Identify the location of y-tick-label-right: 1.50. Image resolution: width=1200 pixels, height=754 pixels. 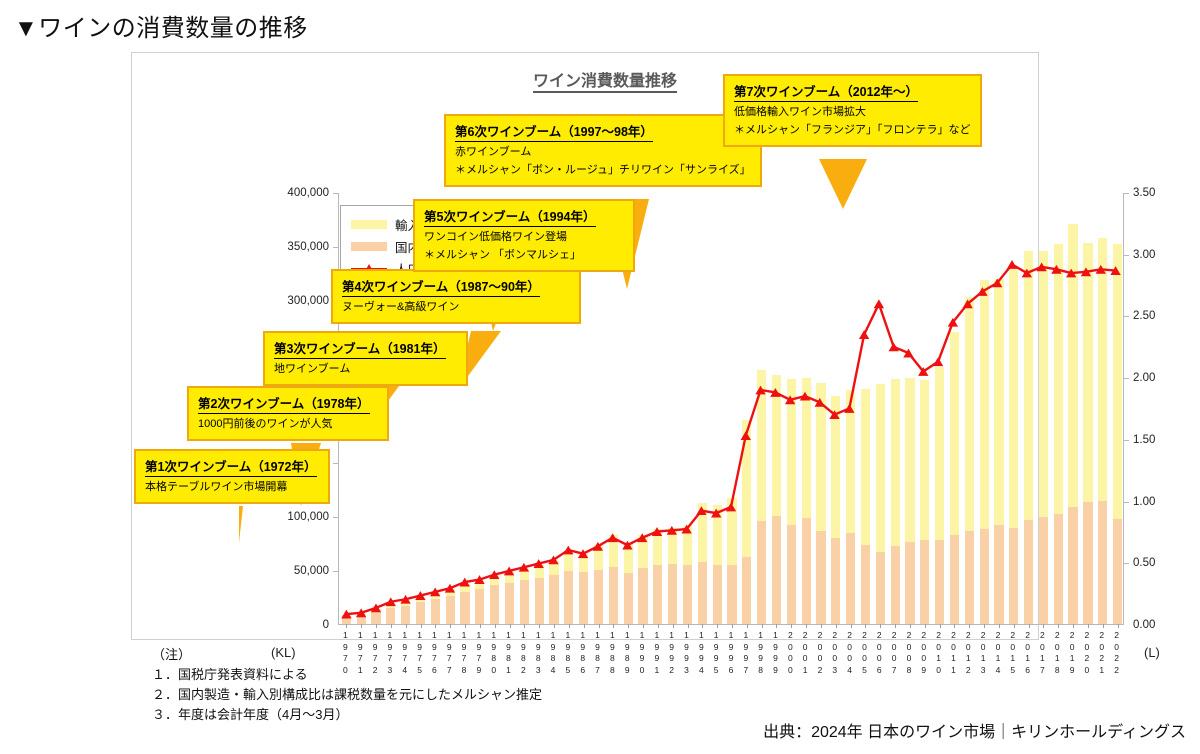
(1144, 439).